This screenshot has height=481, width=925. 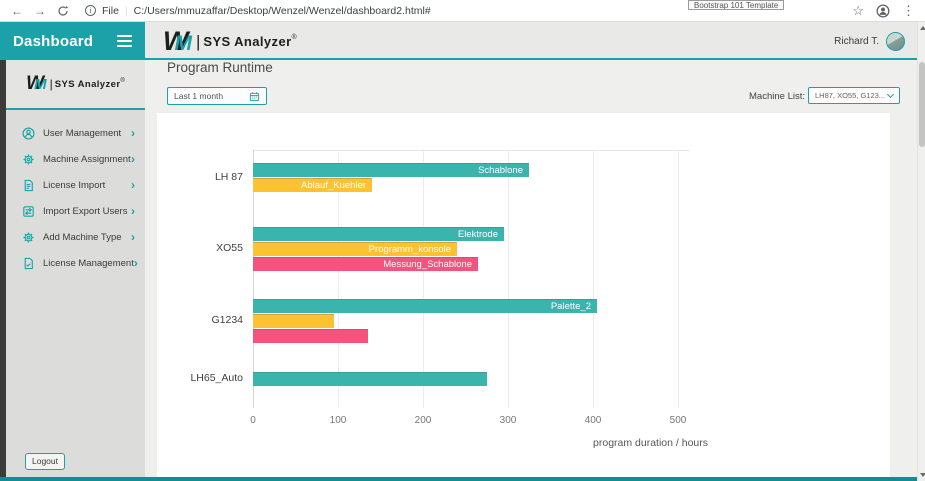 I want to click on category-label-lh-87: LH 87, so click(x=228, y=176).